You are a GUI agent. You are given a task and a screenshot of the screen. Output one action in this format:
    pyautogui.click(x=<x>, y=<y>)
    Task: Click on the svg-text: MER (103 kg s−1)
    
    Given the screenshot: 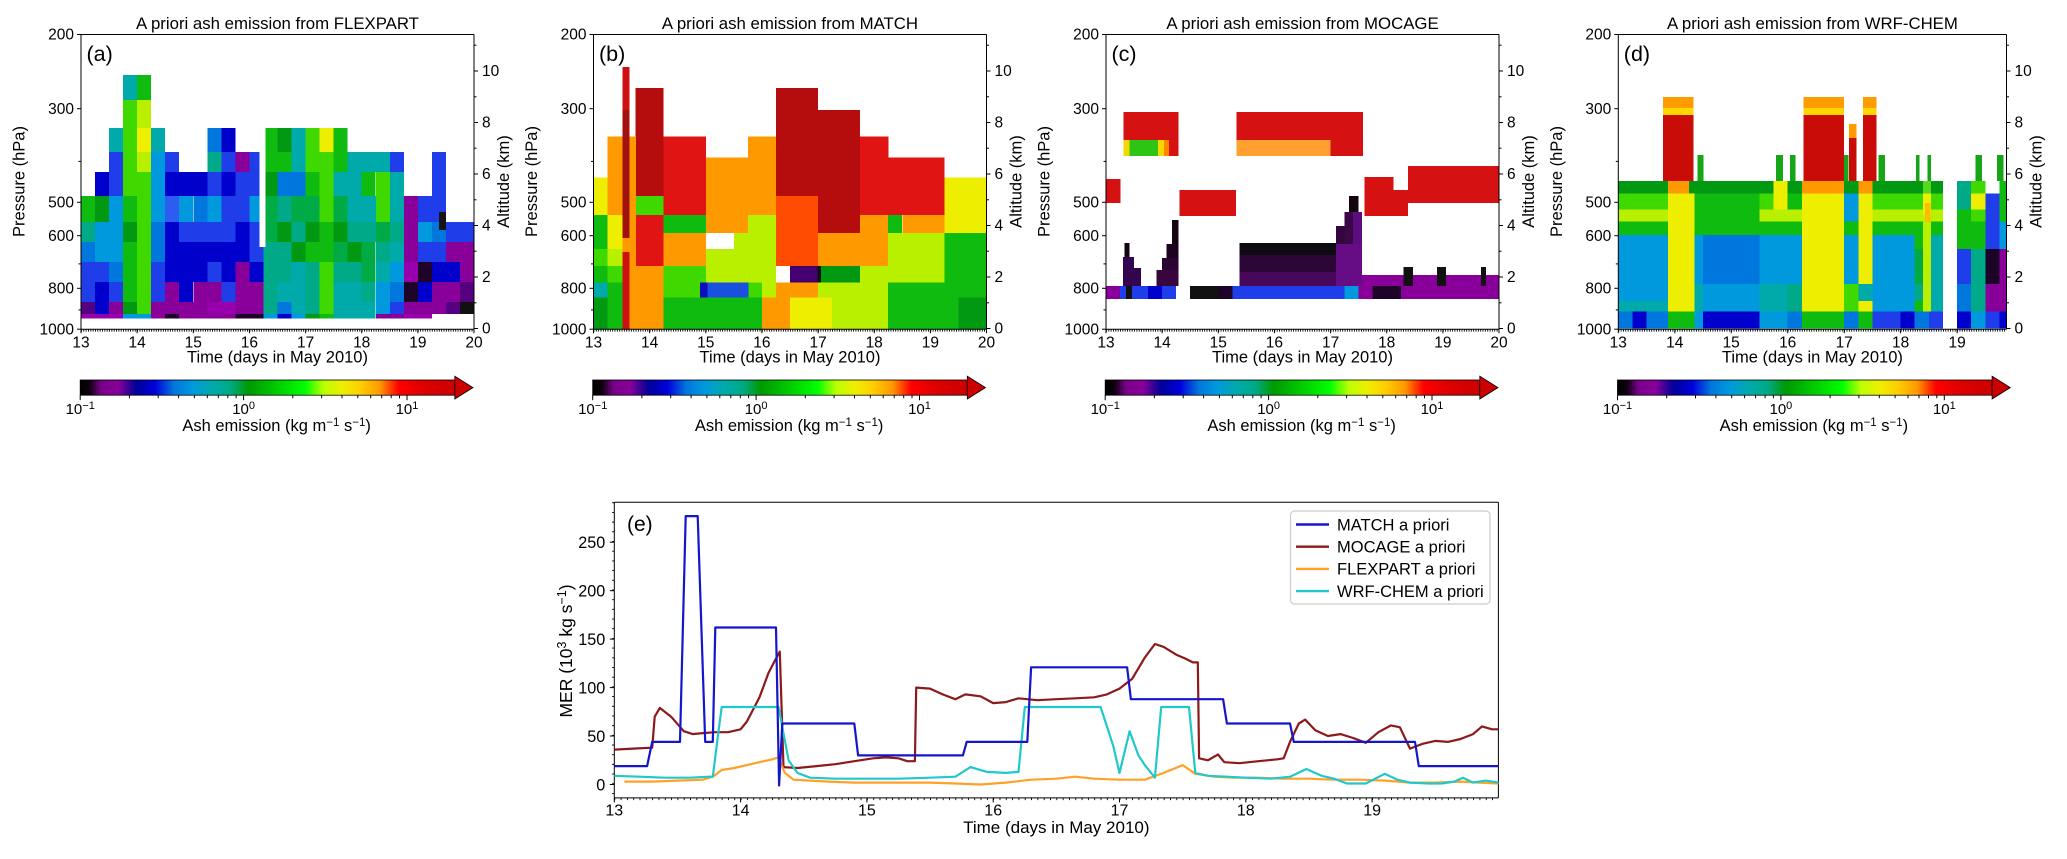 What is the action you would take?
    pyautogui.click(x=565, y=650)
    